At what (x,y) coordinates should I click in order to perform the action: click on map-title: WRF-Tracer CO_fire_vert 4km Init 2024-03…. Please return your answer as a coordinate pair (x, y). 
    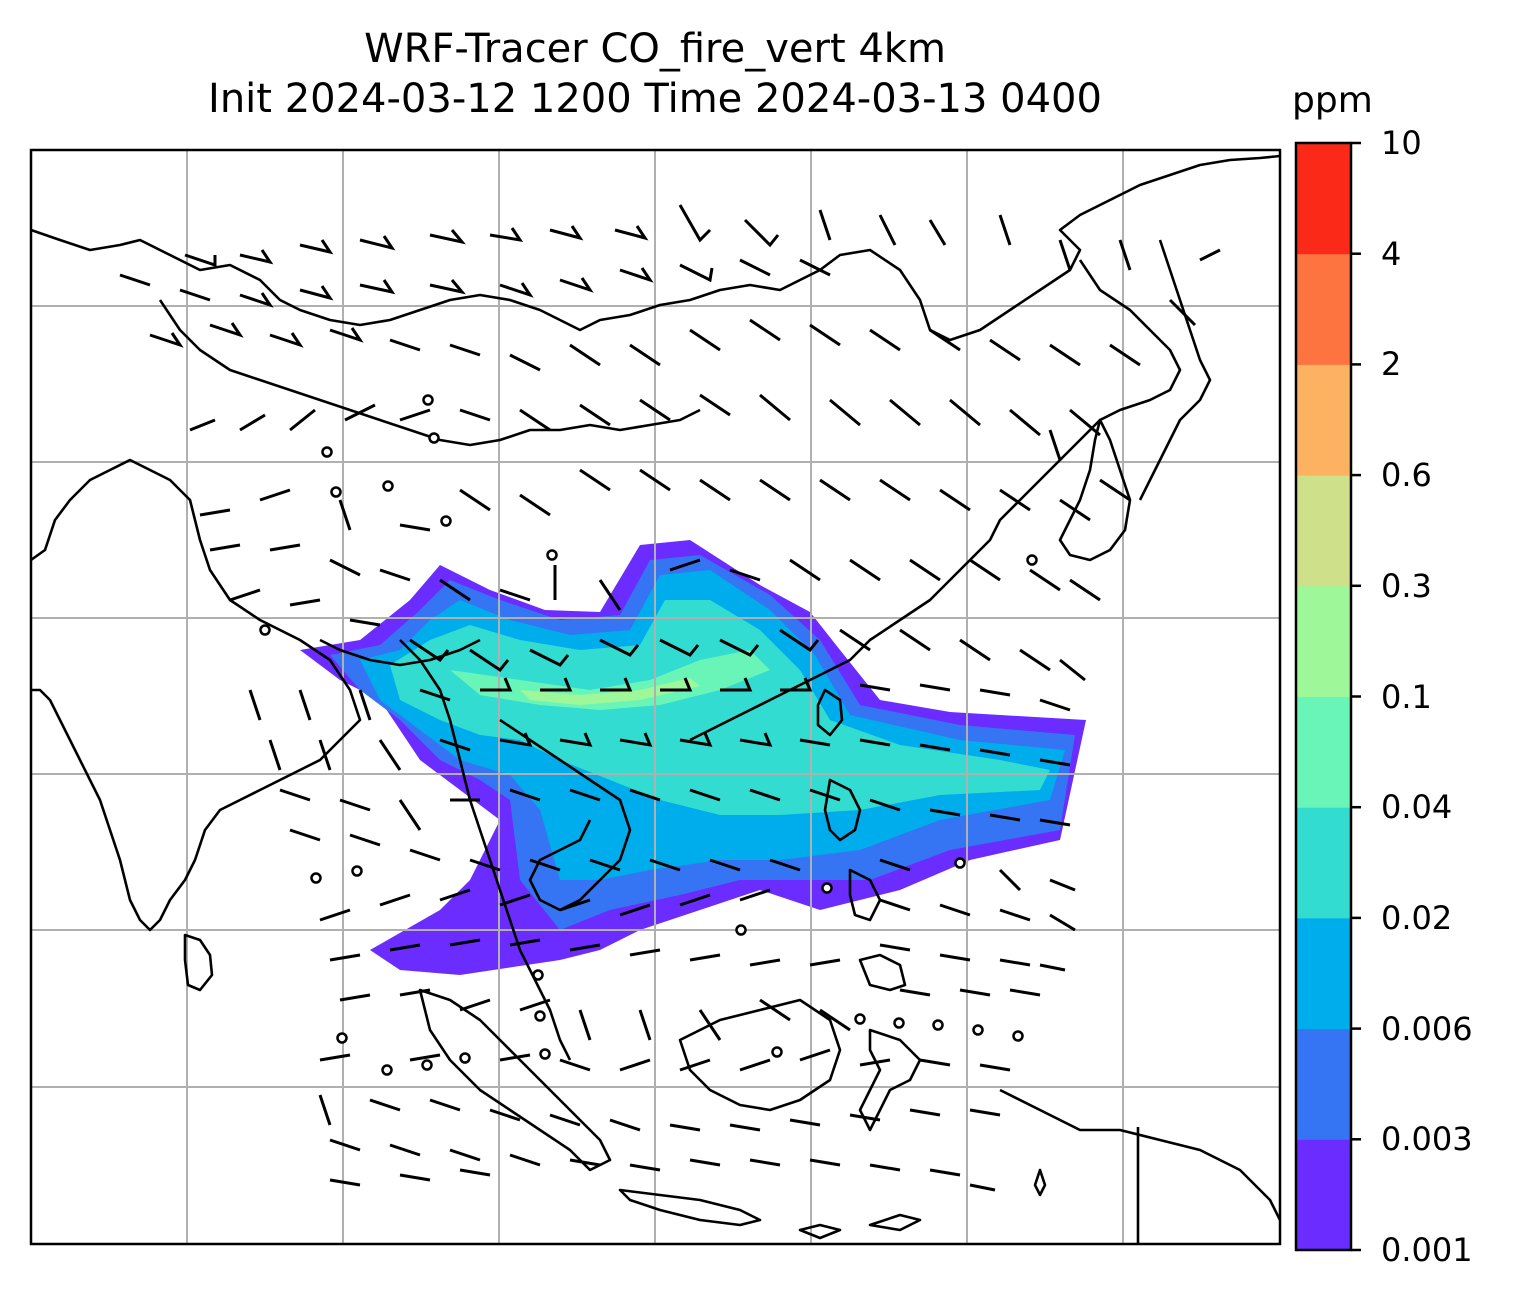
    Looking at the image, I should click on (655, 74).